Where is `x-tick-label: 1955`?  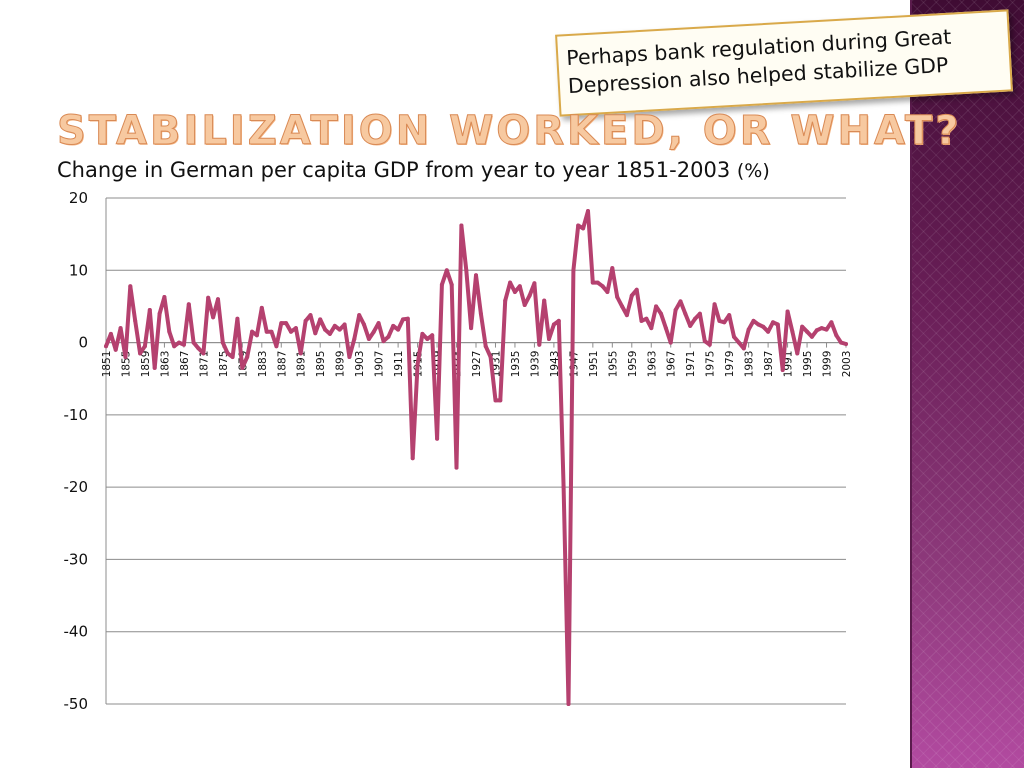
x-tick-label: 1955 is located at coordinates (613, 364).